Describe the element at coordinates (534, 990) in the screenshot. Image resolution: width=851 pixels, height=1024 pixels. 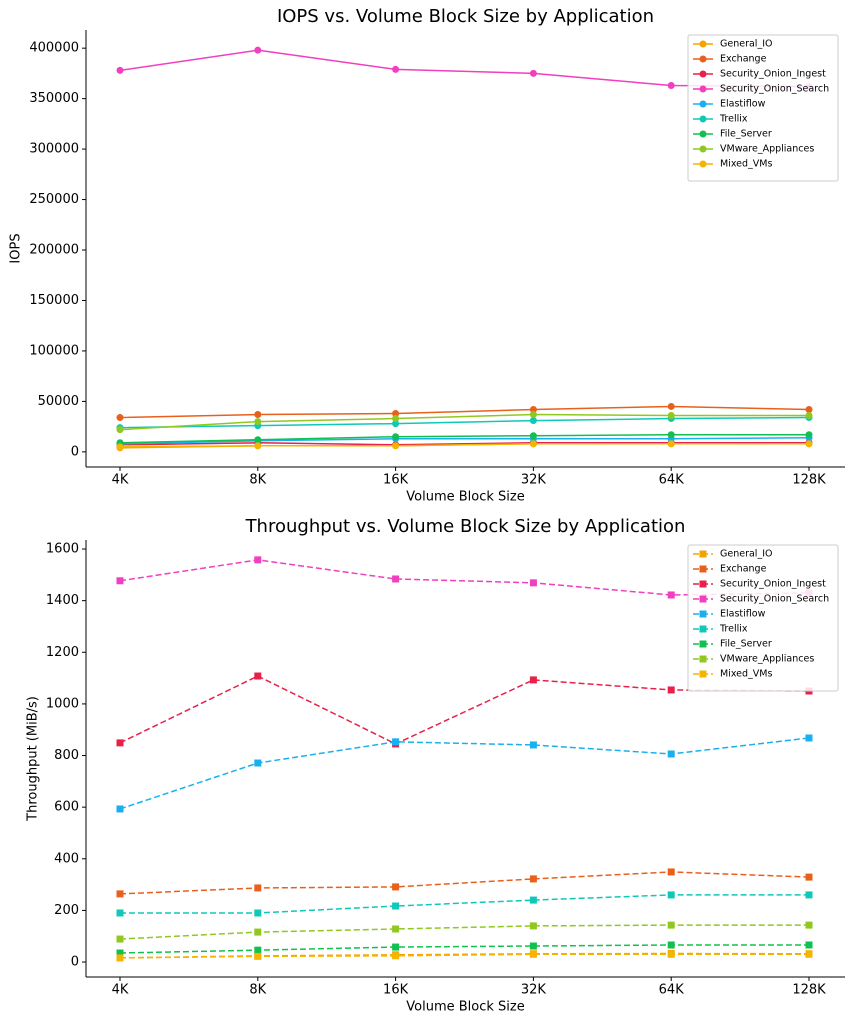
I see `x-tick-label: 32K` at that location.